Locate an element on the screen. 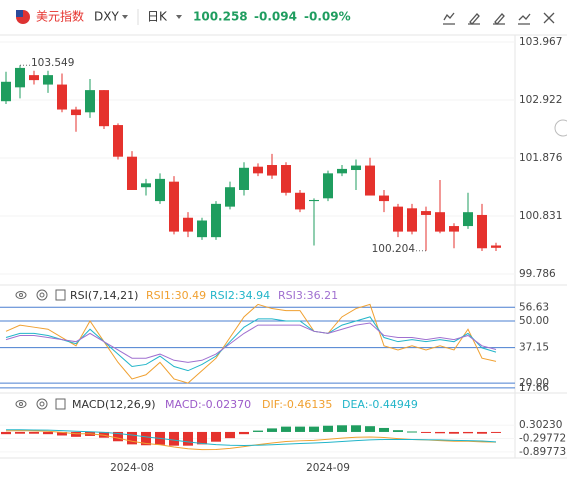  x-tick-label: 2024-09 is located at coordinates (328, 468).